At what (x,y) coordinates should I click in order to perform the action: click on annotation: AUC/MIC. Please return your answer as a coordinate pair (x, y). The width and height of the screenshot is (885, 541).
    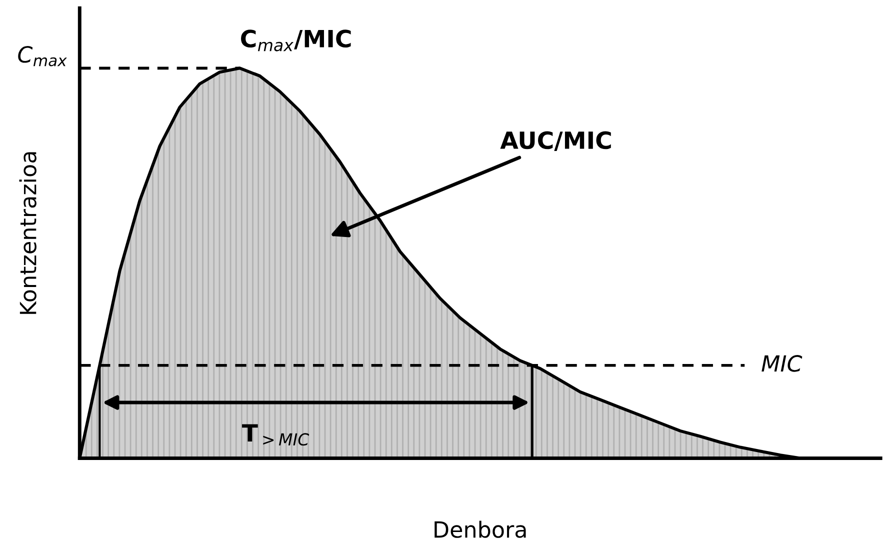
    Looking at the image, I should click on (555, 141).